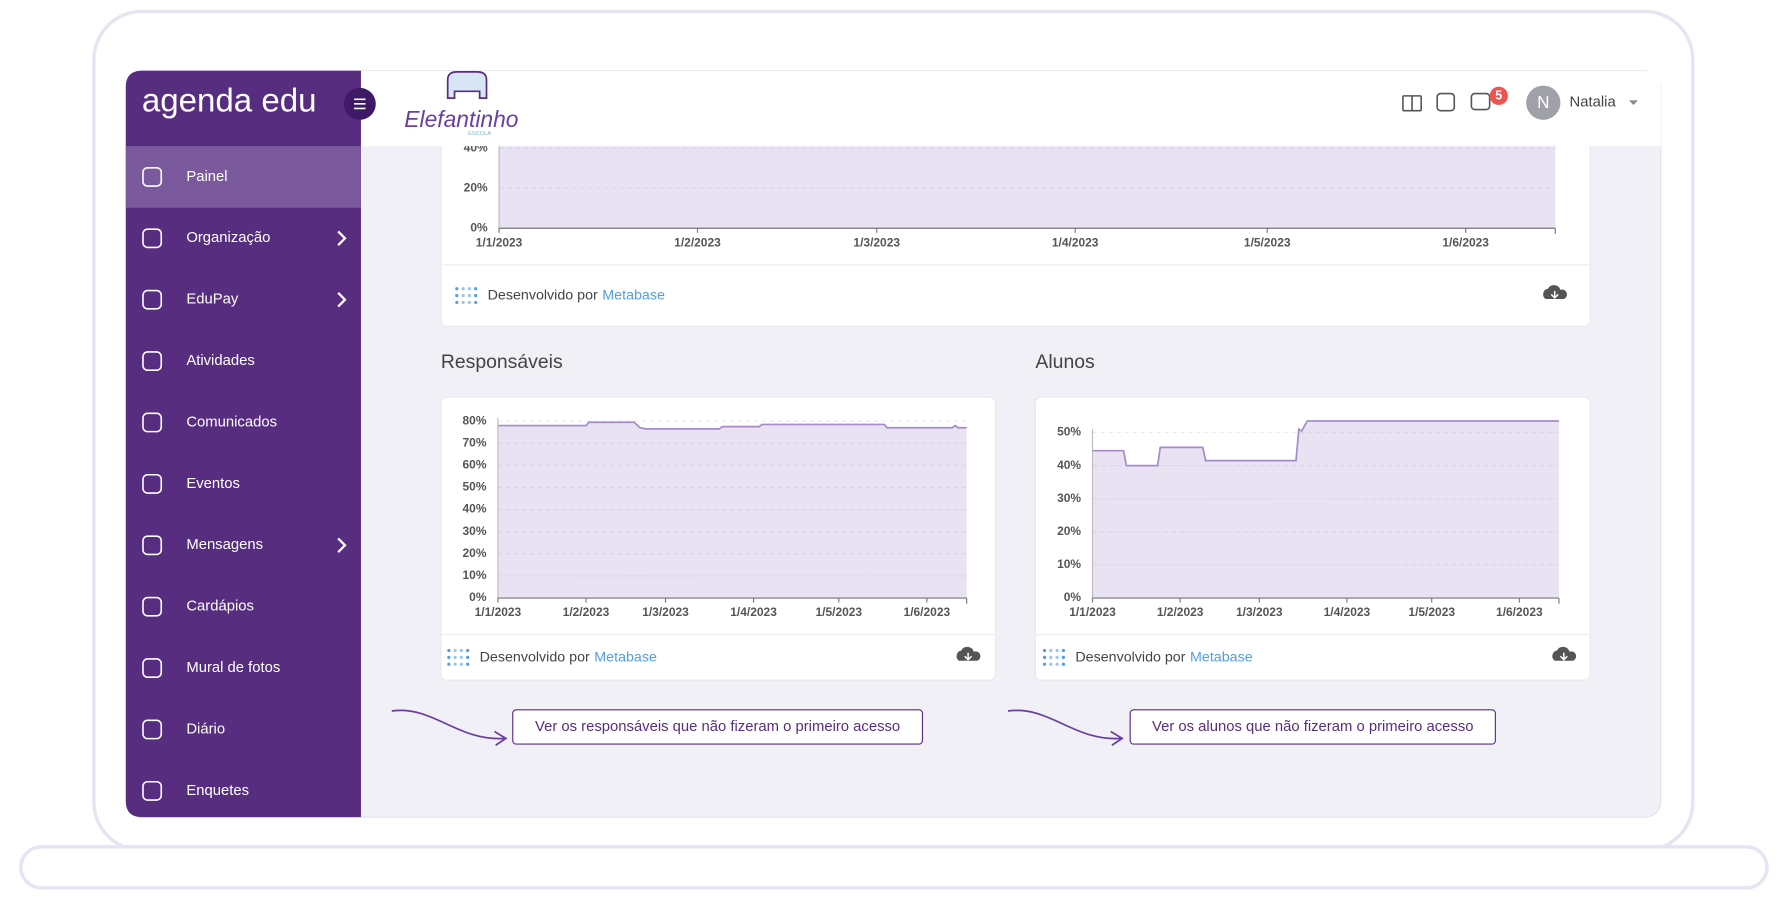 This screenshot has width=1781, height=913. What do you see at coordinates (475, 442) in the screenshot?
I see `y-tick-label: 70%` at bounding box center [475, 442].